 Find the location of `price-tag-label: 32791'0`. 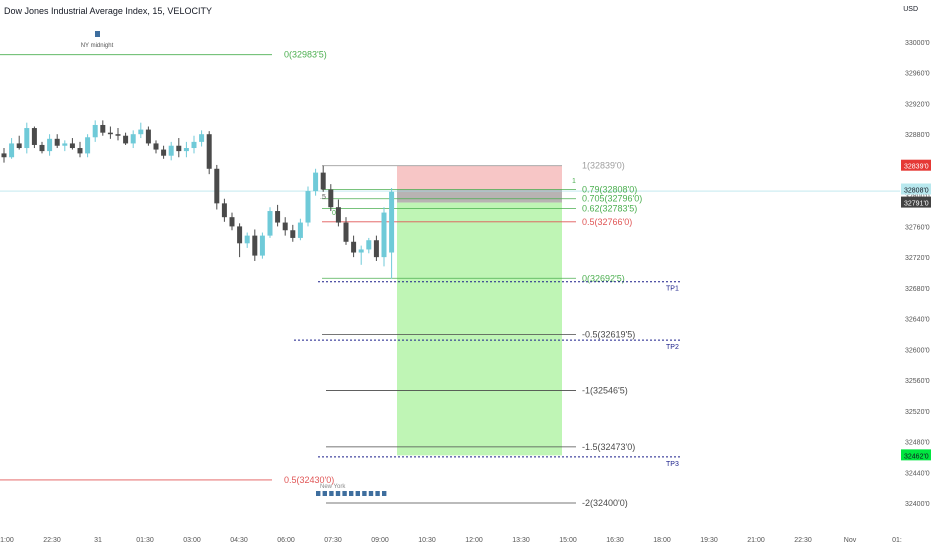

price-tag-label: 32791'0 is located at coordinates (916, 204).